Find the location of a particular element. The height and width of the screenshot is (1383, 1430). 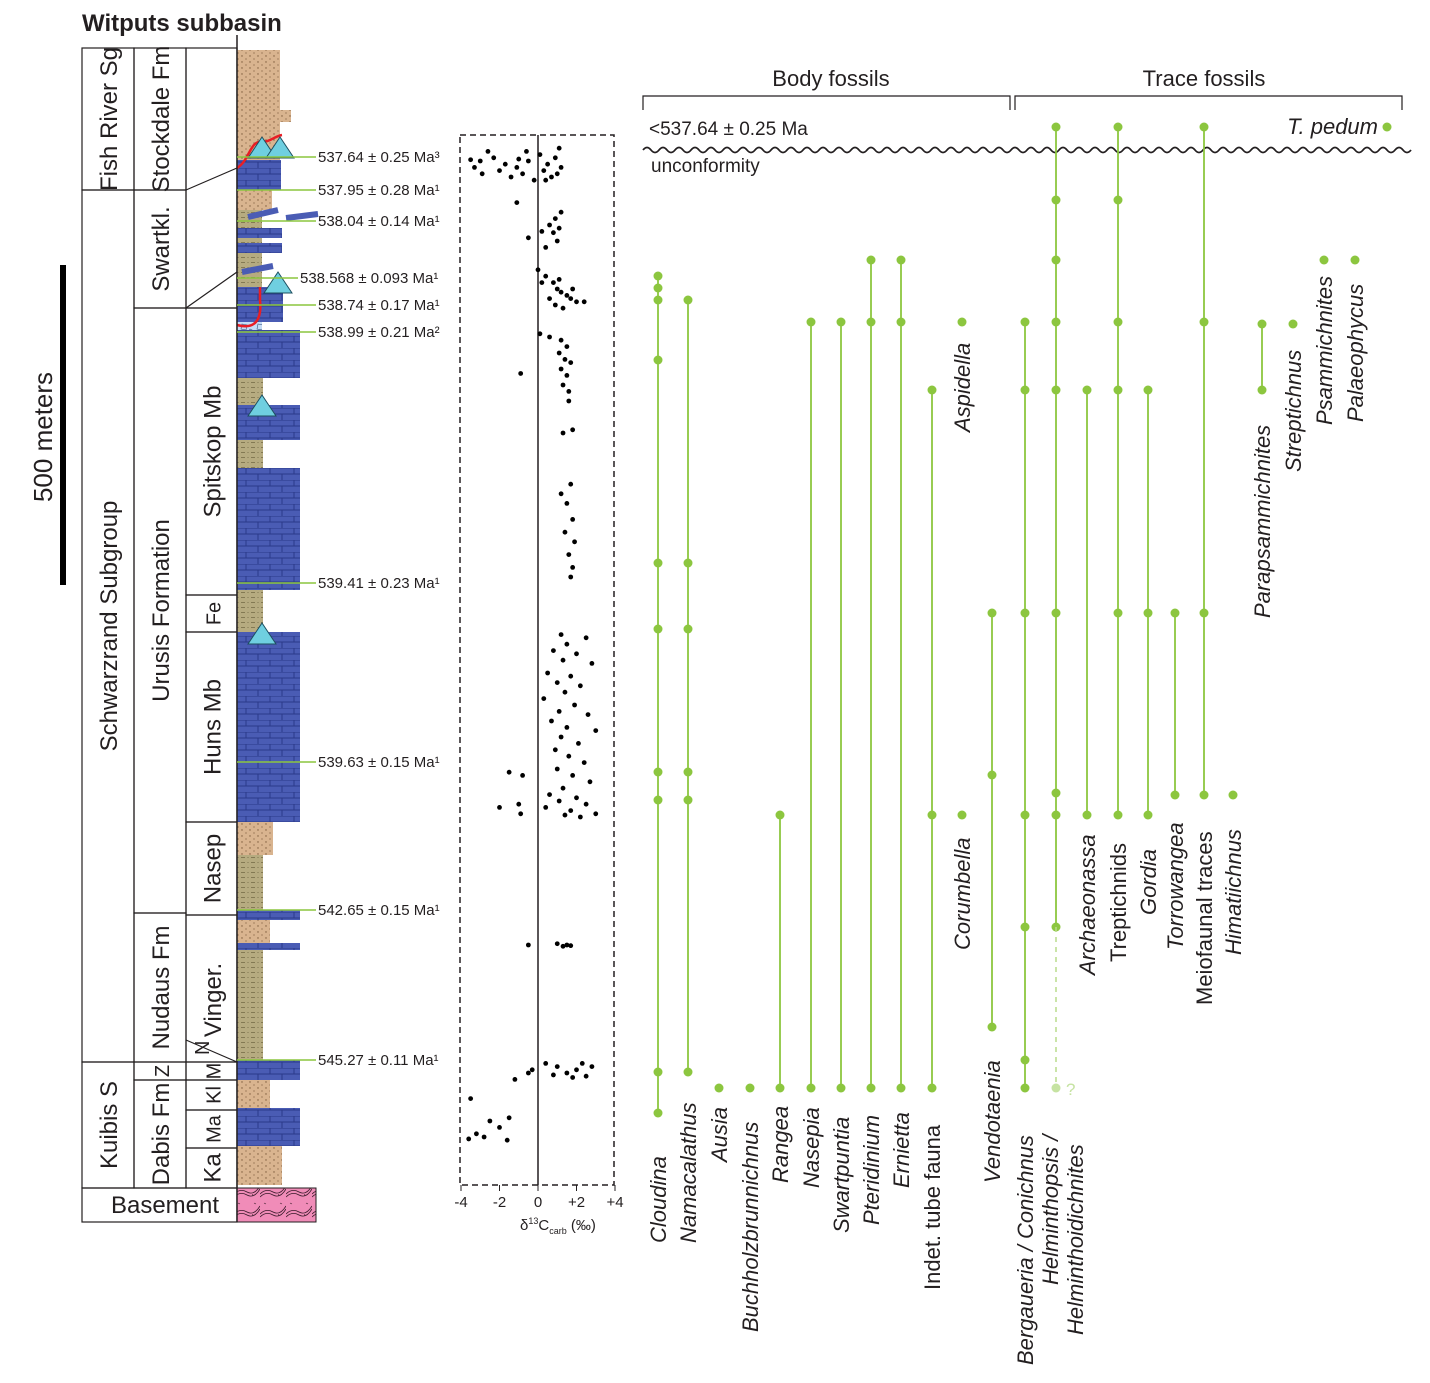

taxon-label: Meiofaunal traces is located at coordinates (1204, 918).